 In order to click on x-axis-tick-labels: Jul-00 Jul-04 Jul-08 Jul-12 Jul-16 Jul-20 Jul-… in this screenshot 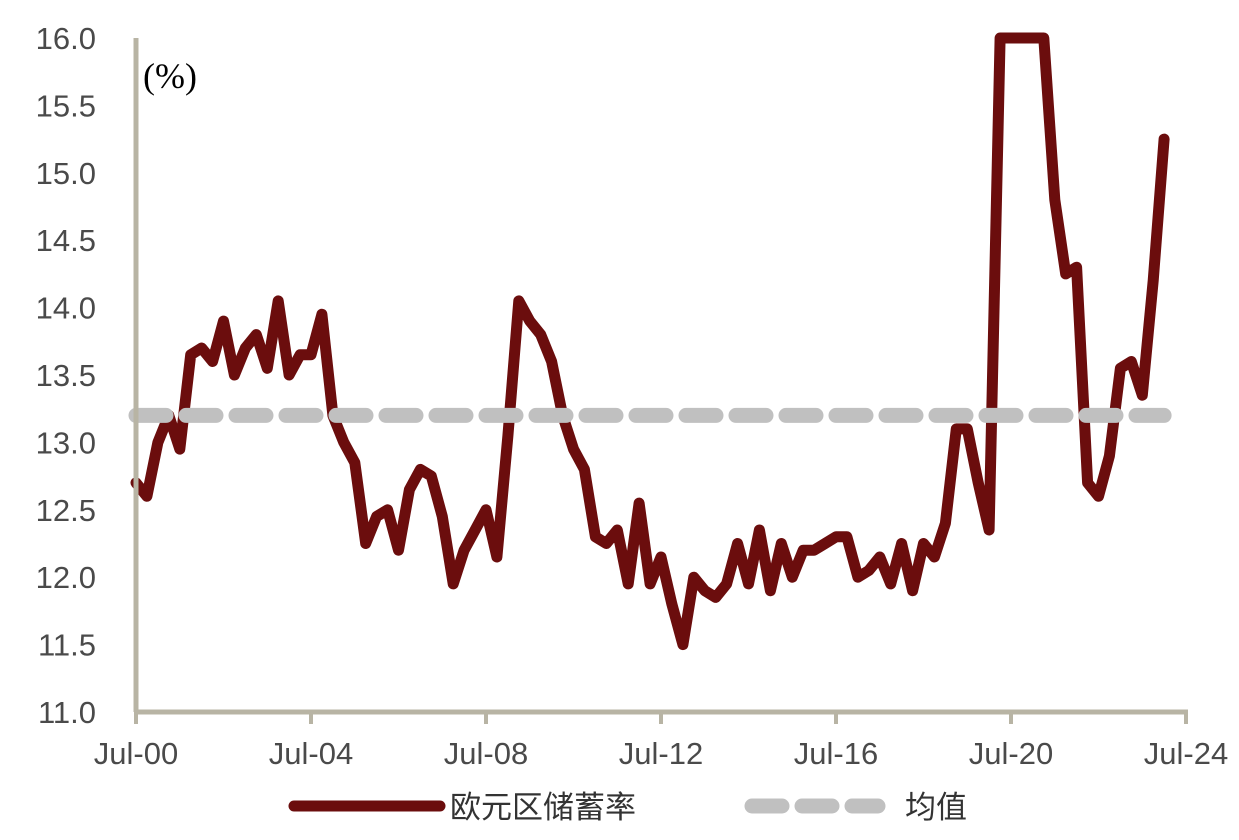, I will do `click(661, 753)`.